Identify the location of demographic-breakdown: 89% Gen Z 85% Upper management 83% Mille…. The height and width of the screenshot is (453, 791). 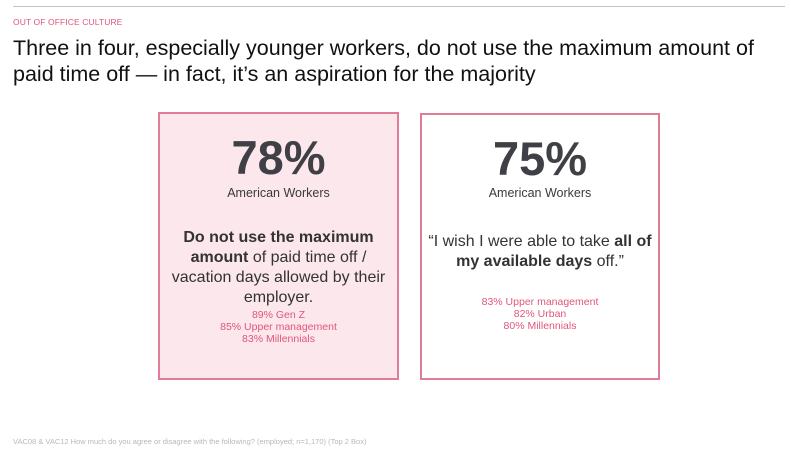
(278, 327).